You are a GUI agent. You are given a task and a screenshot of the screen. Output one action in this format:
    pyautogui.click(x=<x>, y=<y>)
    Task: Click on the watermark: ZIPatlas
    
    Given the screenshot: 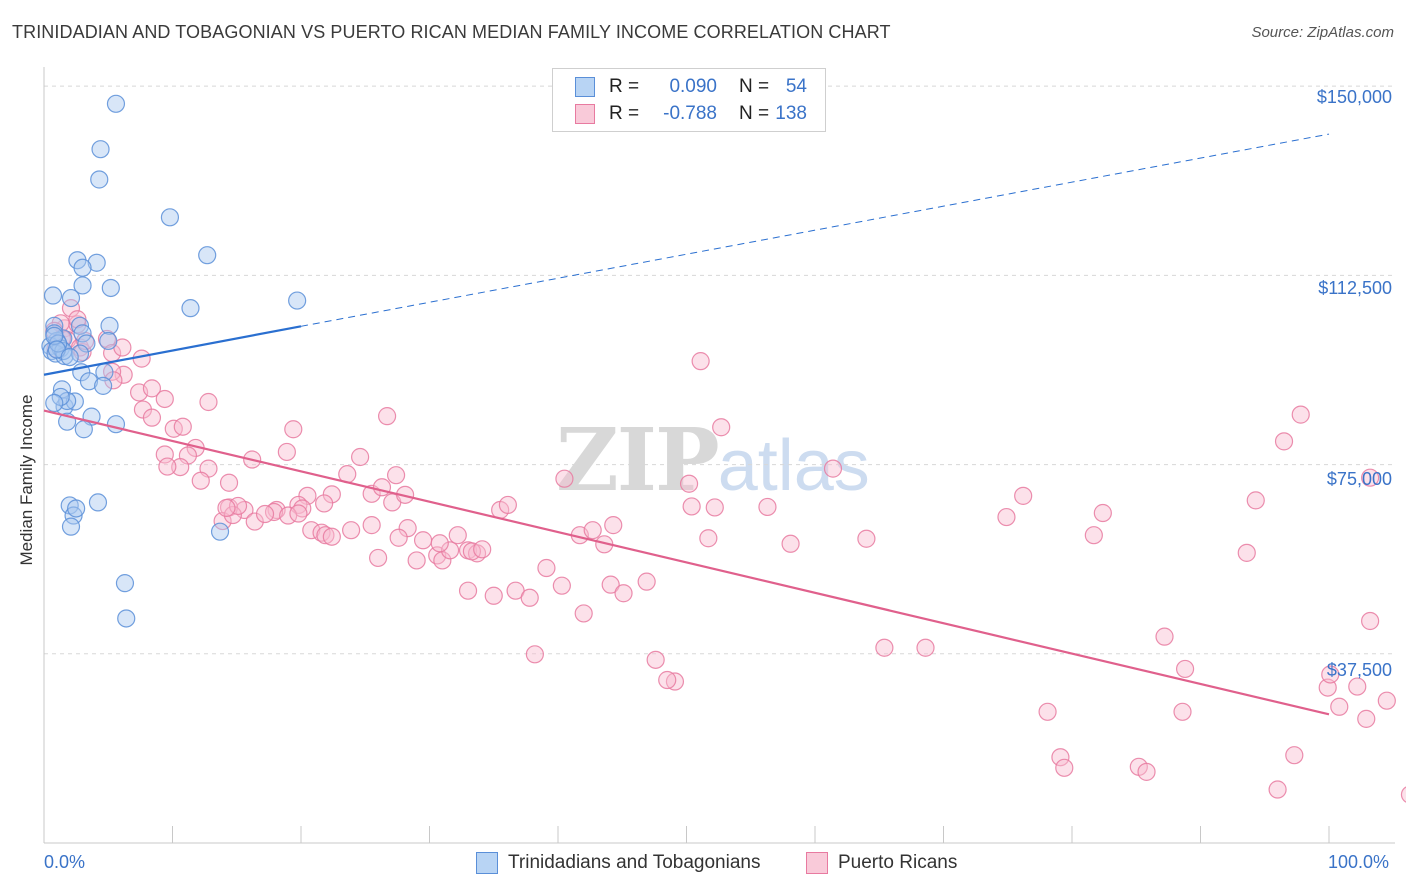 What is the action you would take?
    pyautogui.click(x=713, y=460)
    